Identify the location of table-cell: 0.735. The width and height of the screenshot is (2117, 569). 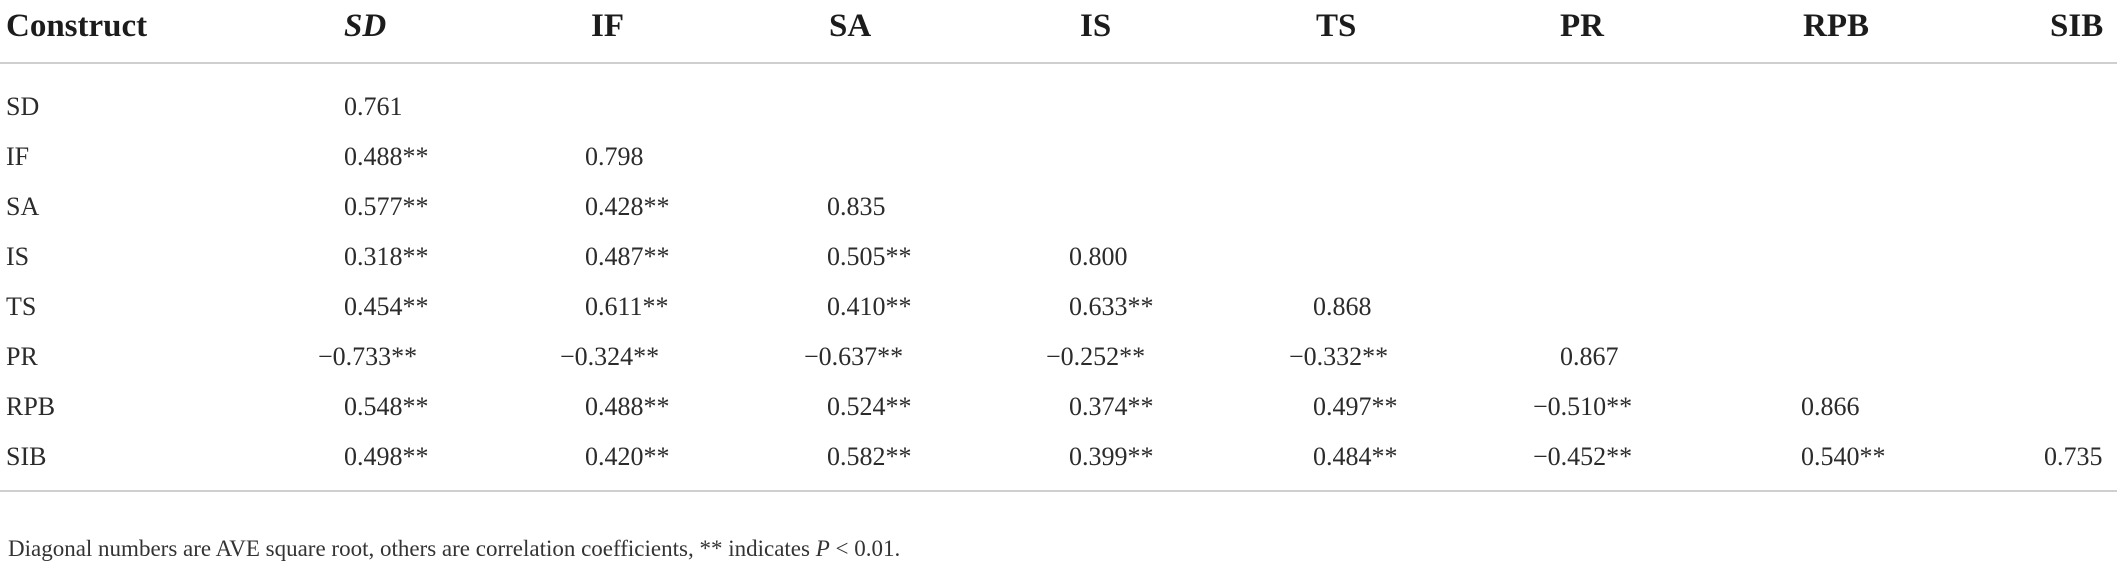
(2073, 456).